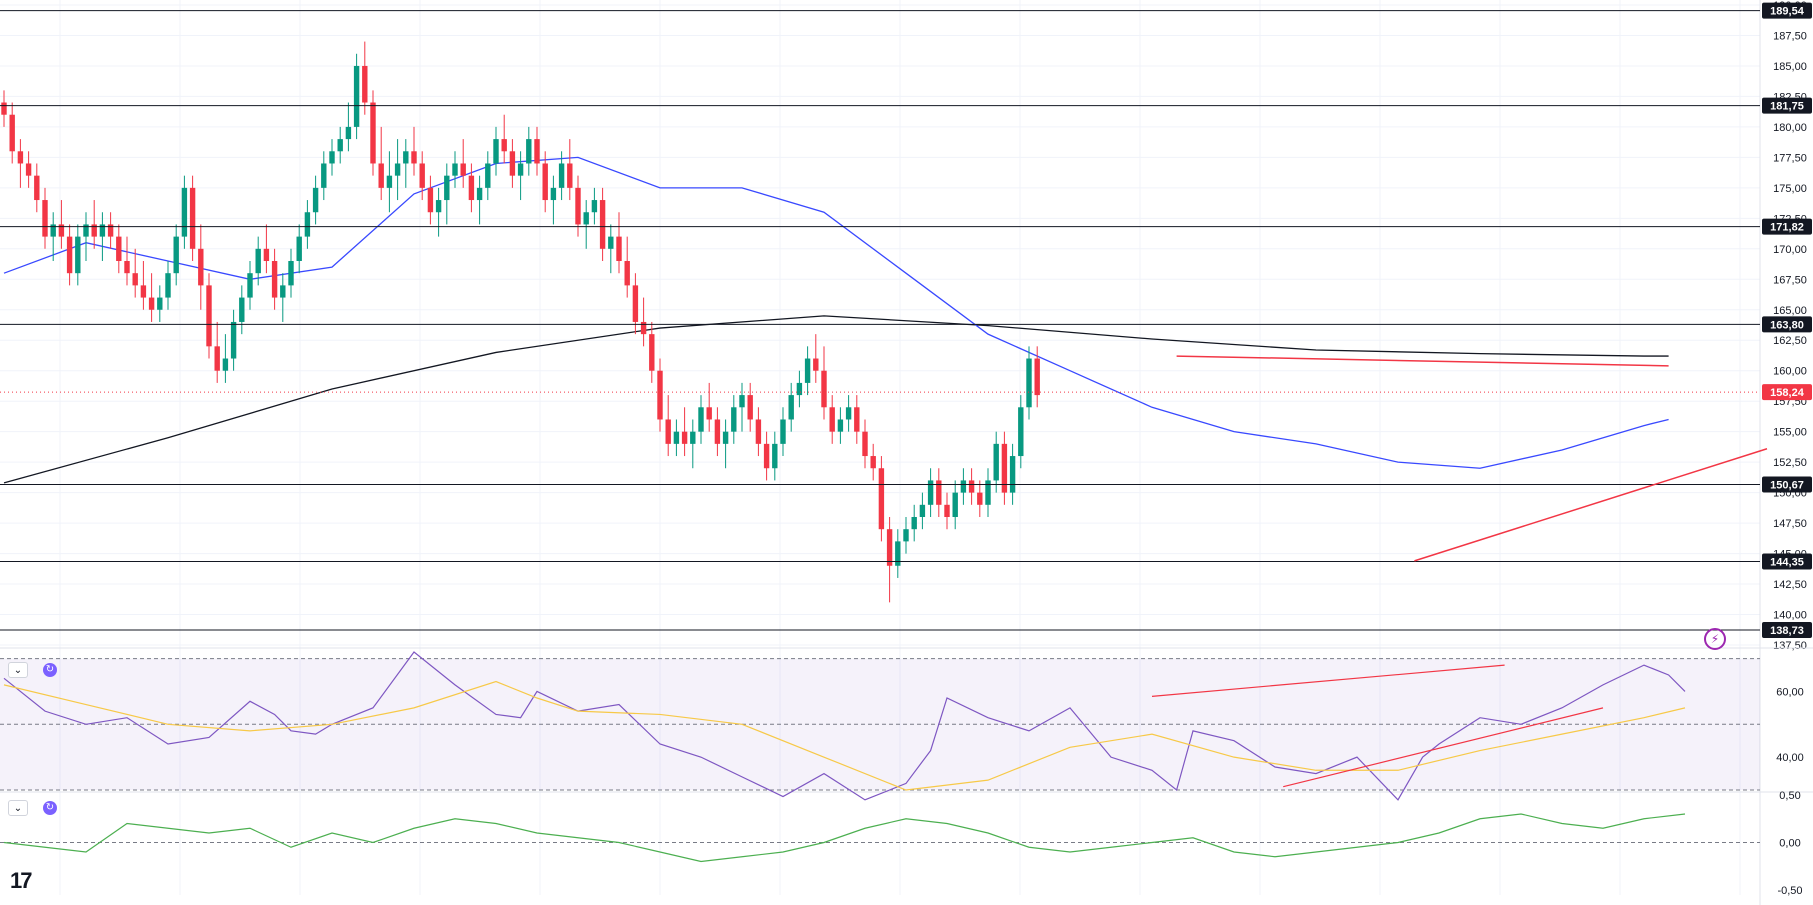 This screenshot has height=905, width=1813. I want to click on rsi-refresh-icon: ↻, so click(50, 670).